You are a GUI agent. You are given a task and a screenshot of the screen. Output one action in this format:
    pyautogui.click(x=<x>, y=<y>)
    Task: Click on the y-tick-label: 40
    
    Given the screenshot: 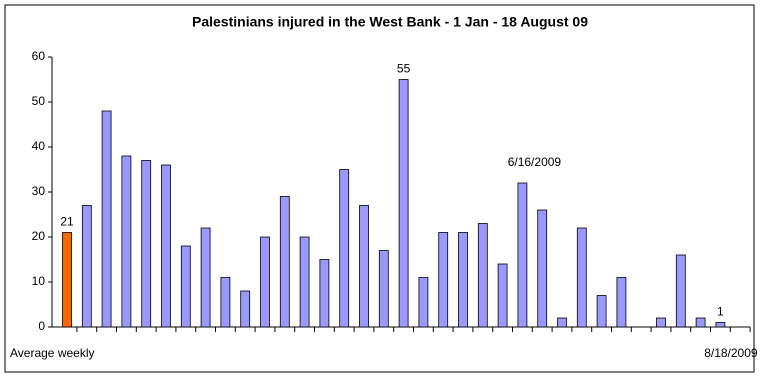 What is the action you would take?
    pyautogui.click(x=39, y=146)
    